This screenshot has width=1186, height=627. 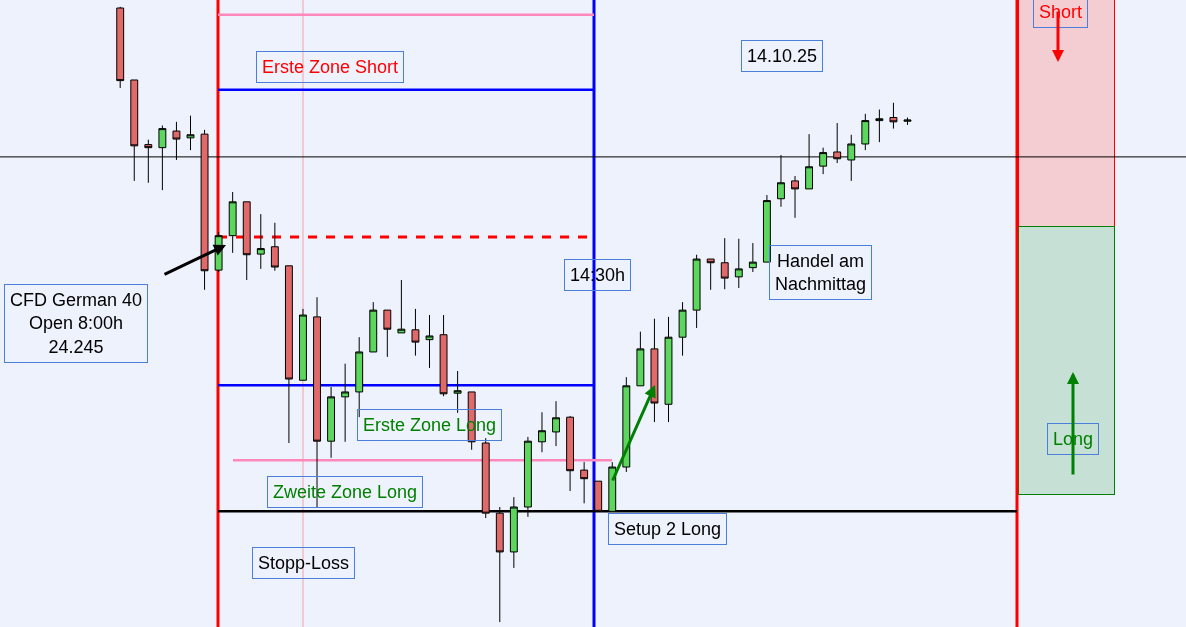 What do you see at coordinates (821, 273) in the screenshot?
I see `annotation: Handel am Nachmittag` at bounding box center [821, 273].